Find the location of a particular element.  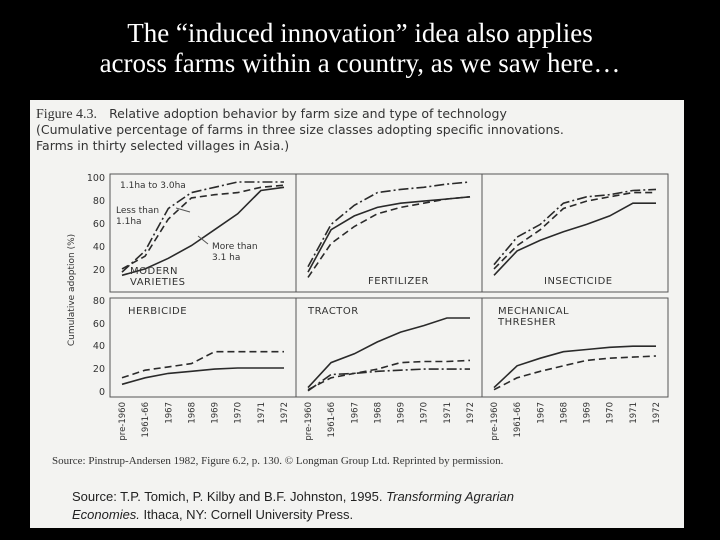

series-annotation: Less than is located at coordinates (137, 211).